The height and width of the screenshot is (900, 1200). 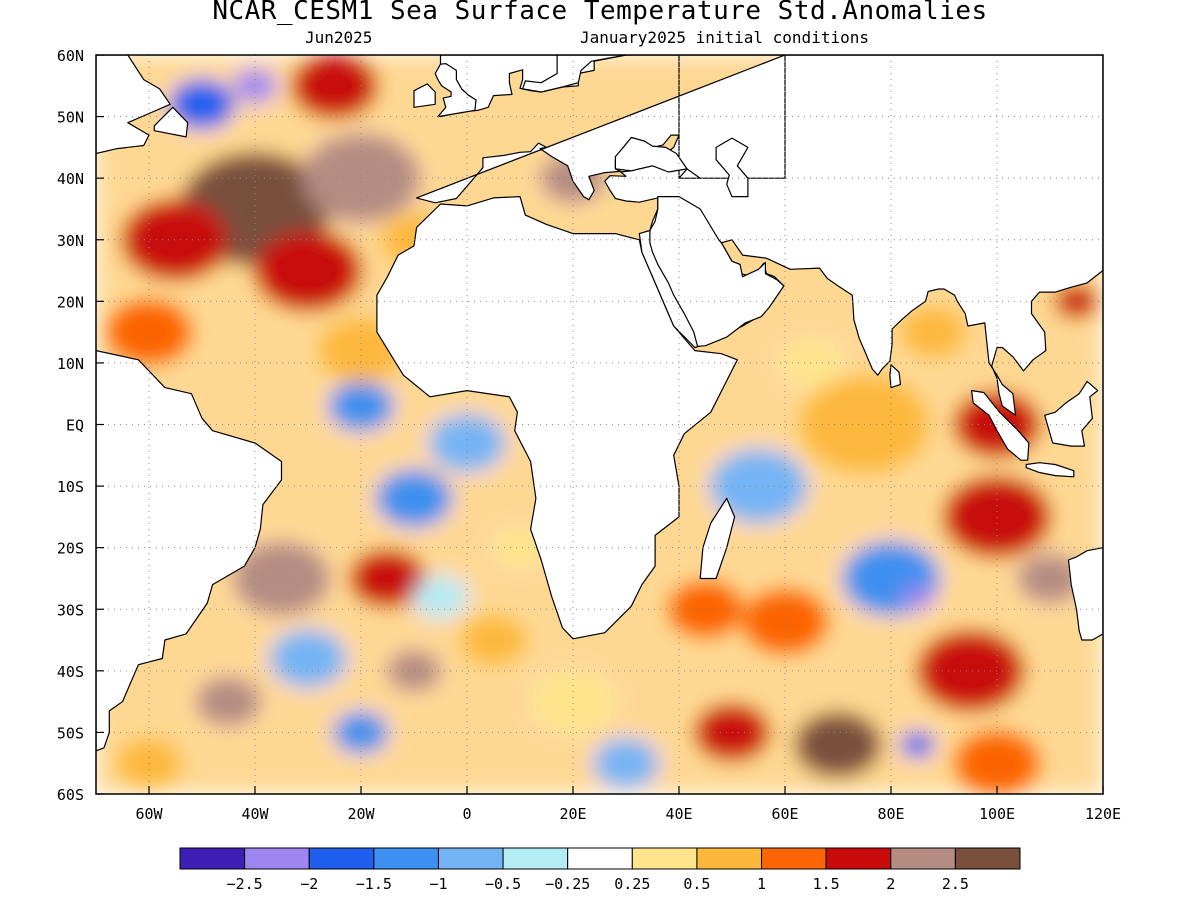 I want to click on colorbar-label: 0.25, so click(x=632, y=884).